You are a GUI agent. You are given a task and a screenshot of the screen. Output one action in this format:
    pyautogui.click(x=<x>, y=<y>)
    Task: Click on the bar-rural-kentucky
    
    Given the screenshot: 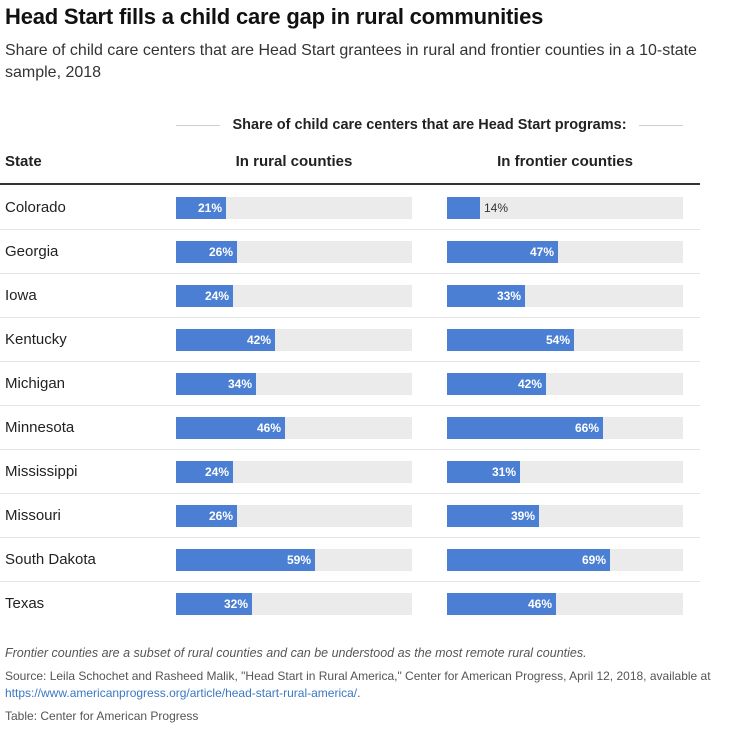 What is the action you would take?
    pyautogui.click(x=225, y=340)
    